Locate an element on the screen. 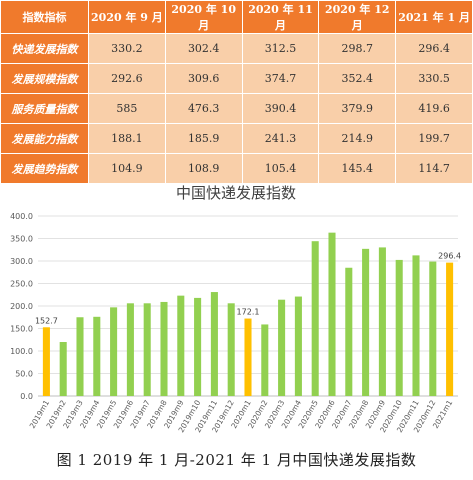 The width and height of the screenshot is (473, 480). bar-2020m9 is located at coordinates (382, 321).